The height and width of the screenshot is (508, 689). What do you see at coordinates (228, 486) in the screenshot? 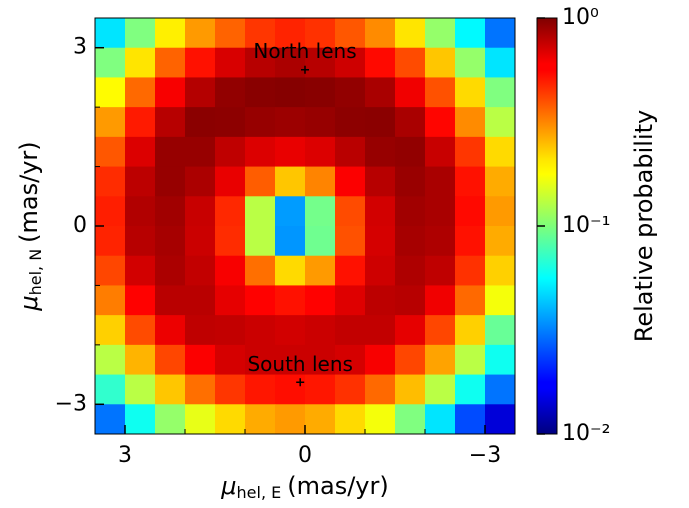
I see `x-symbol: μ` at bounding box center [228, 486].